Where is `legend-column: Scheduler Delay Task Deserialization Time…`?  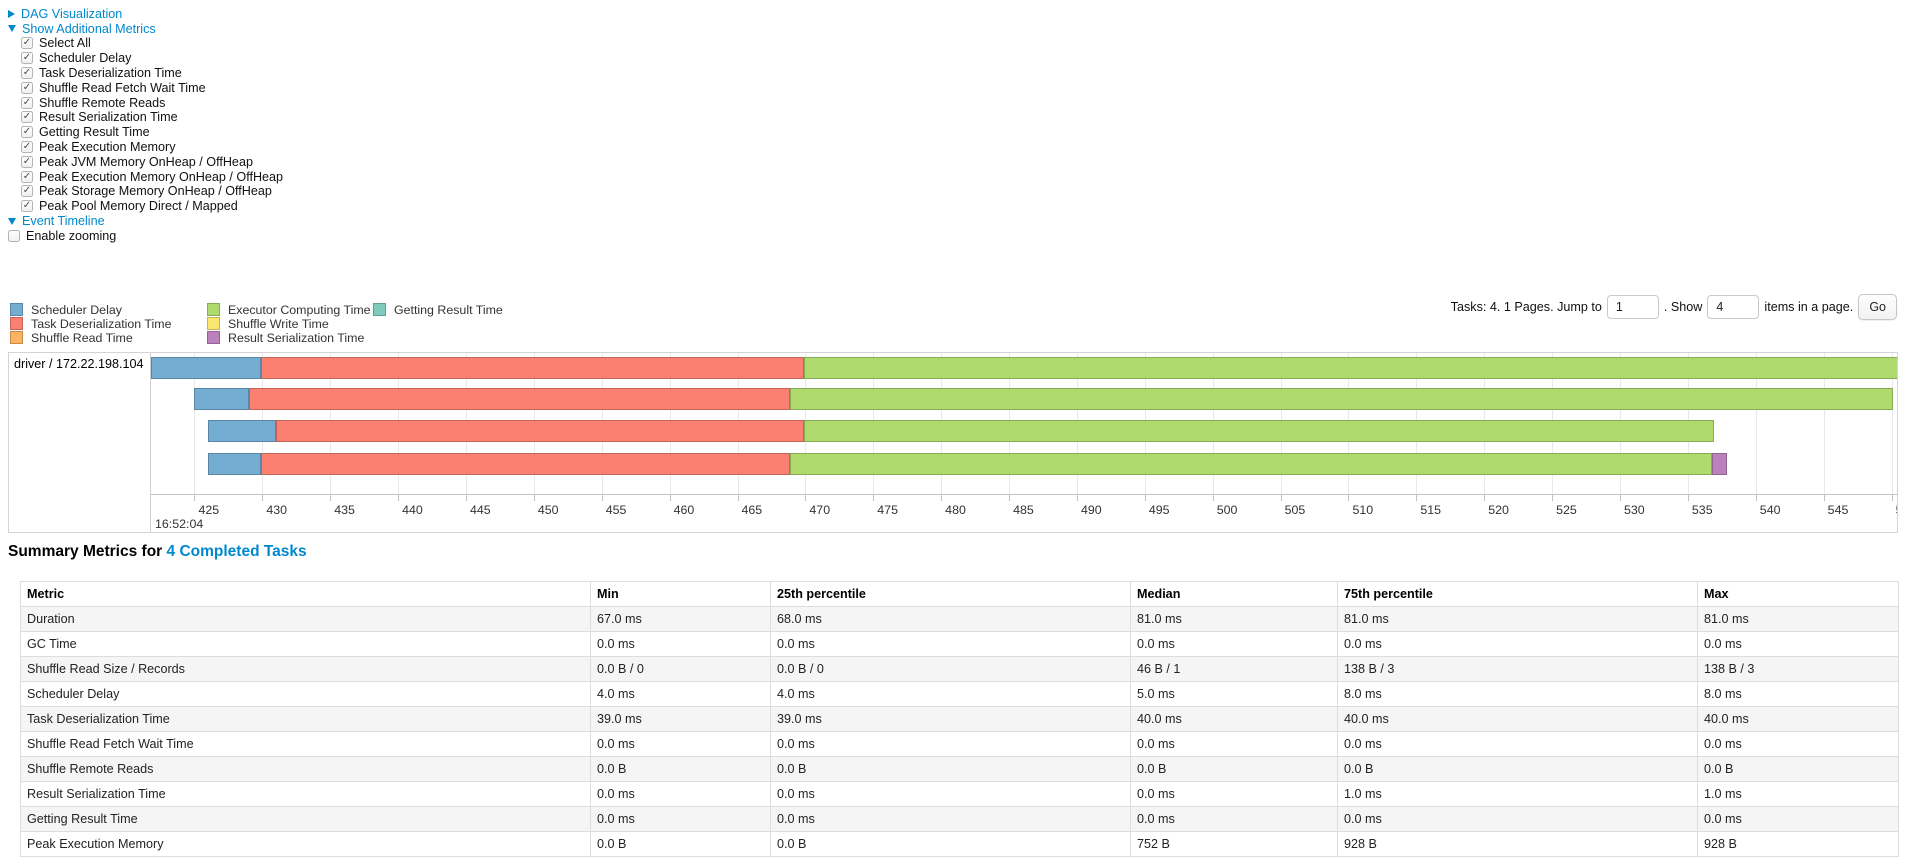 legend-column: Scheduler Delay Task Deserialization Time… is located at coordinates (108, 324).